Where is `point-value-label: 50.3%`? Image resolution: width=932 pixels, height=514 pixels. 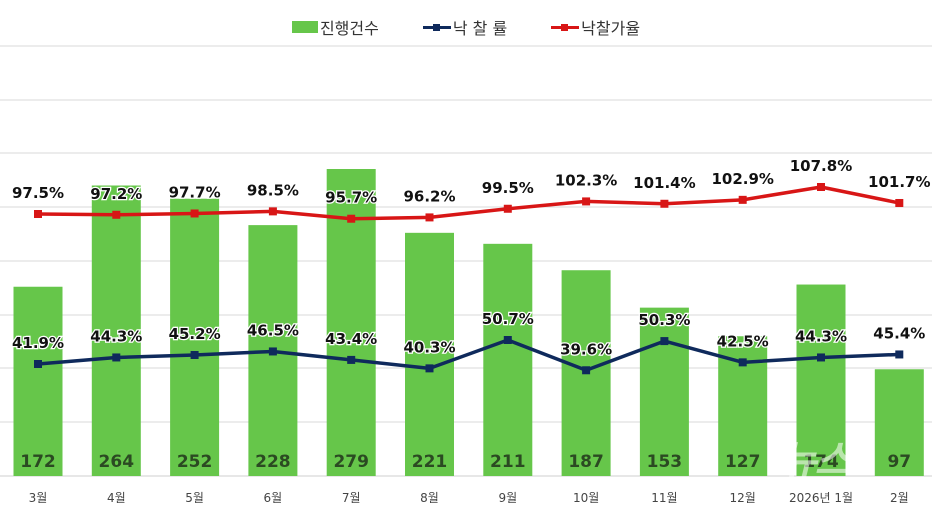 point-value-label: 50.3% is located at coordinates (664, 320).